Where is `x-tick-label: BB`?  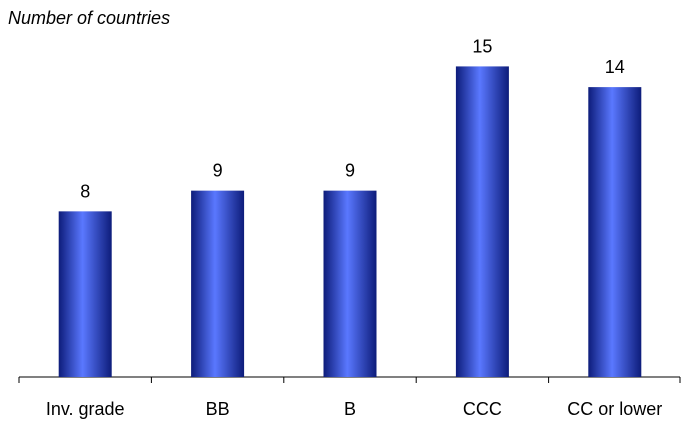
x-tick-label: BB is located at coordinates (218, 409).